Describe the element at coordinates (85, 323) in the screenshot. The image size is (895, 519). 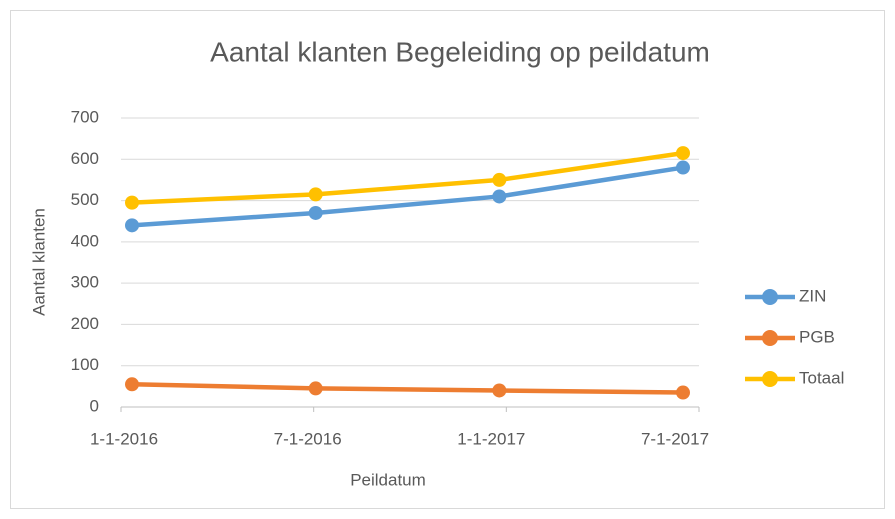
I see `y-tick-label: 200` at that location.